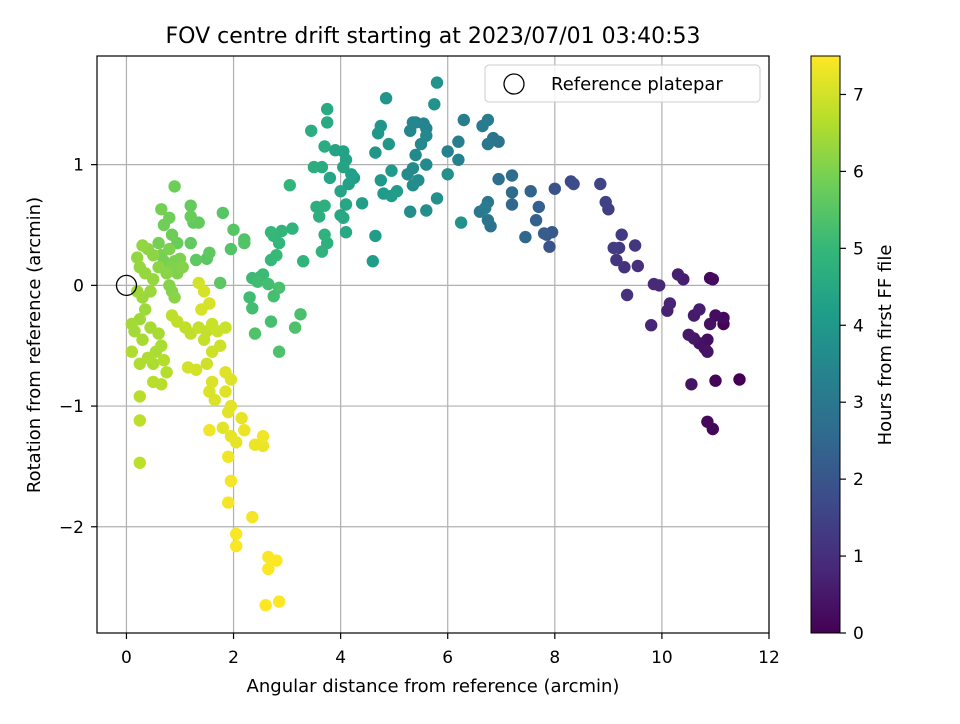 The image size is (960, 724). Describe the element at coordinates (340, 658) in the screenshot. I see `x-tick-label: 4` at that location.